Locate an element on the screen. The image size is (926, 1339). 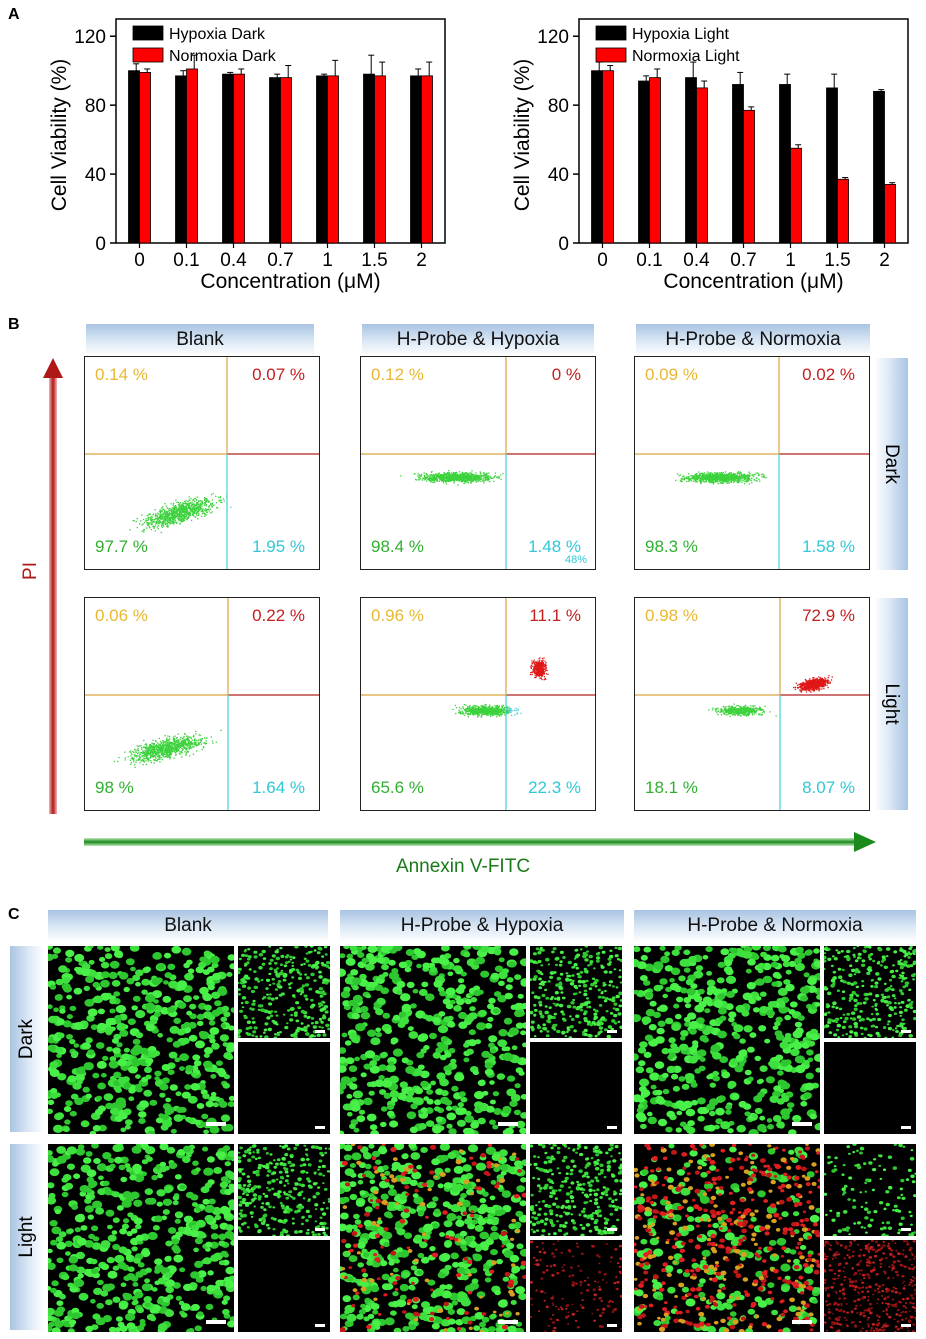
flow-header-blank: Blank is located at coordinates (200, 340).